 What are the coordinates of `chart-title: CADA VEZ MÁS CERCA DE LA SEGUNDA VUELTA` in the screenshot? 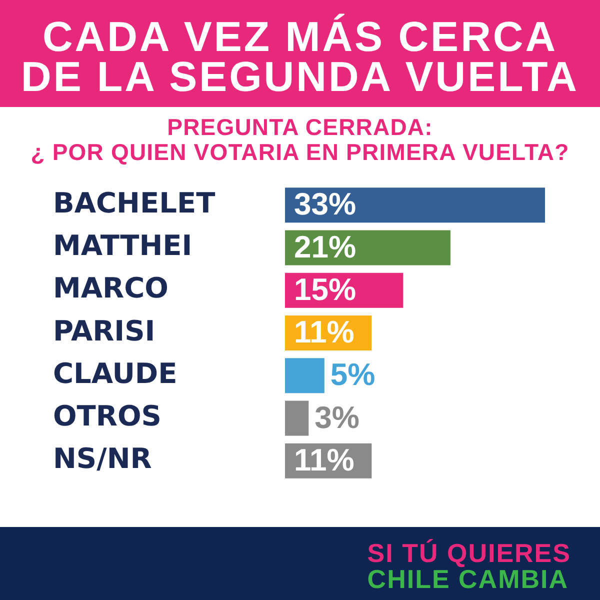 It's located at (300, 56).